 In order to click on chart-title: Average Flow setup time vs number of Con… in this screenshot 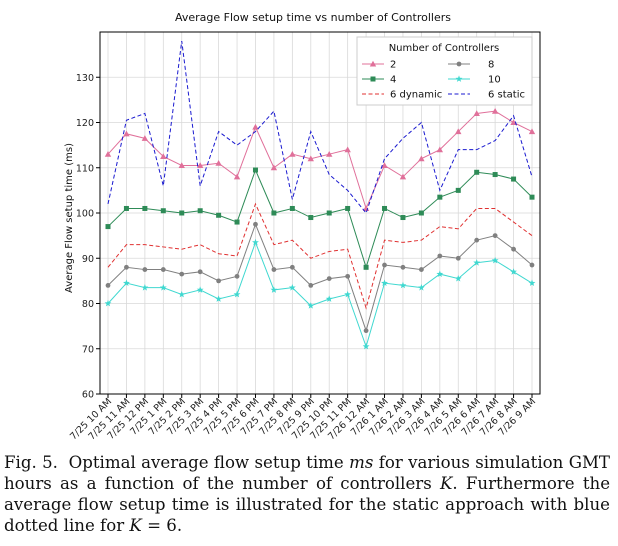, I will do `click(313, 17)`.